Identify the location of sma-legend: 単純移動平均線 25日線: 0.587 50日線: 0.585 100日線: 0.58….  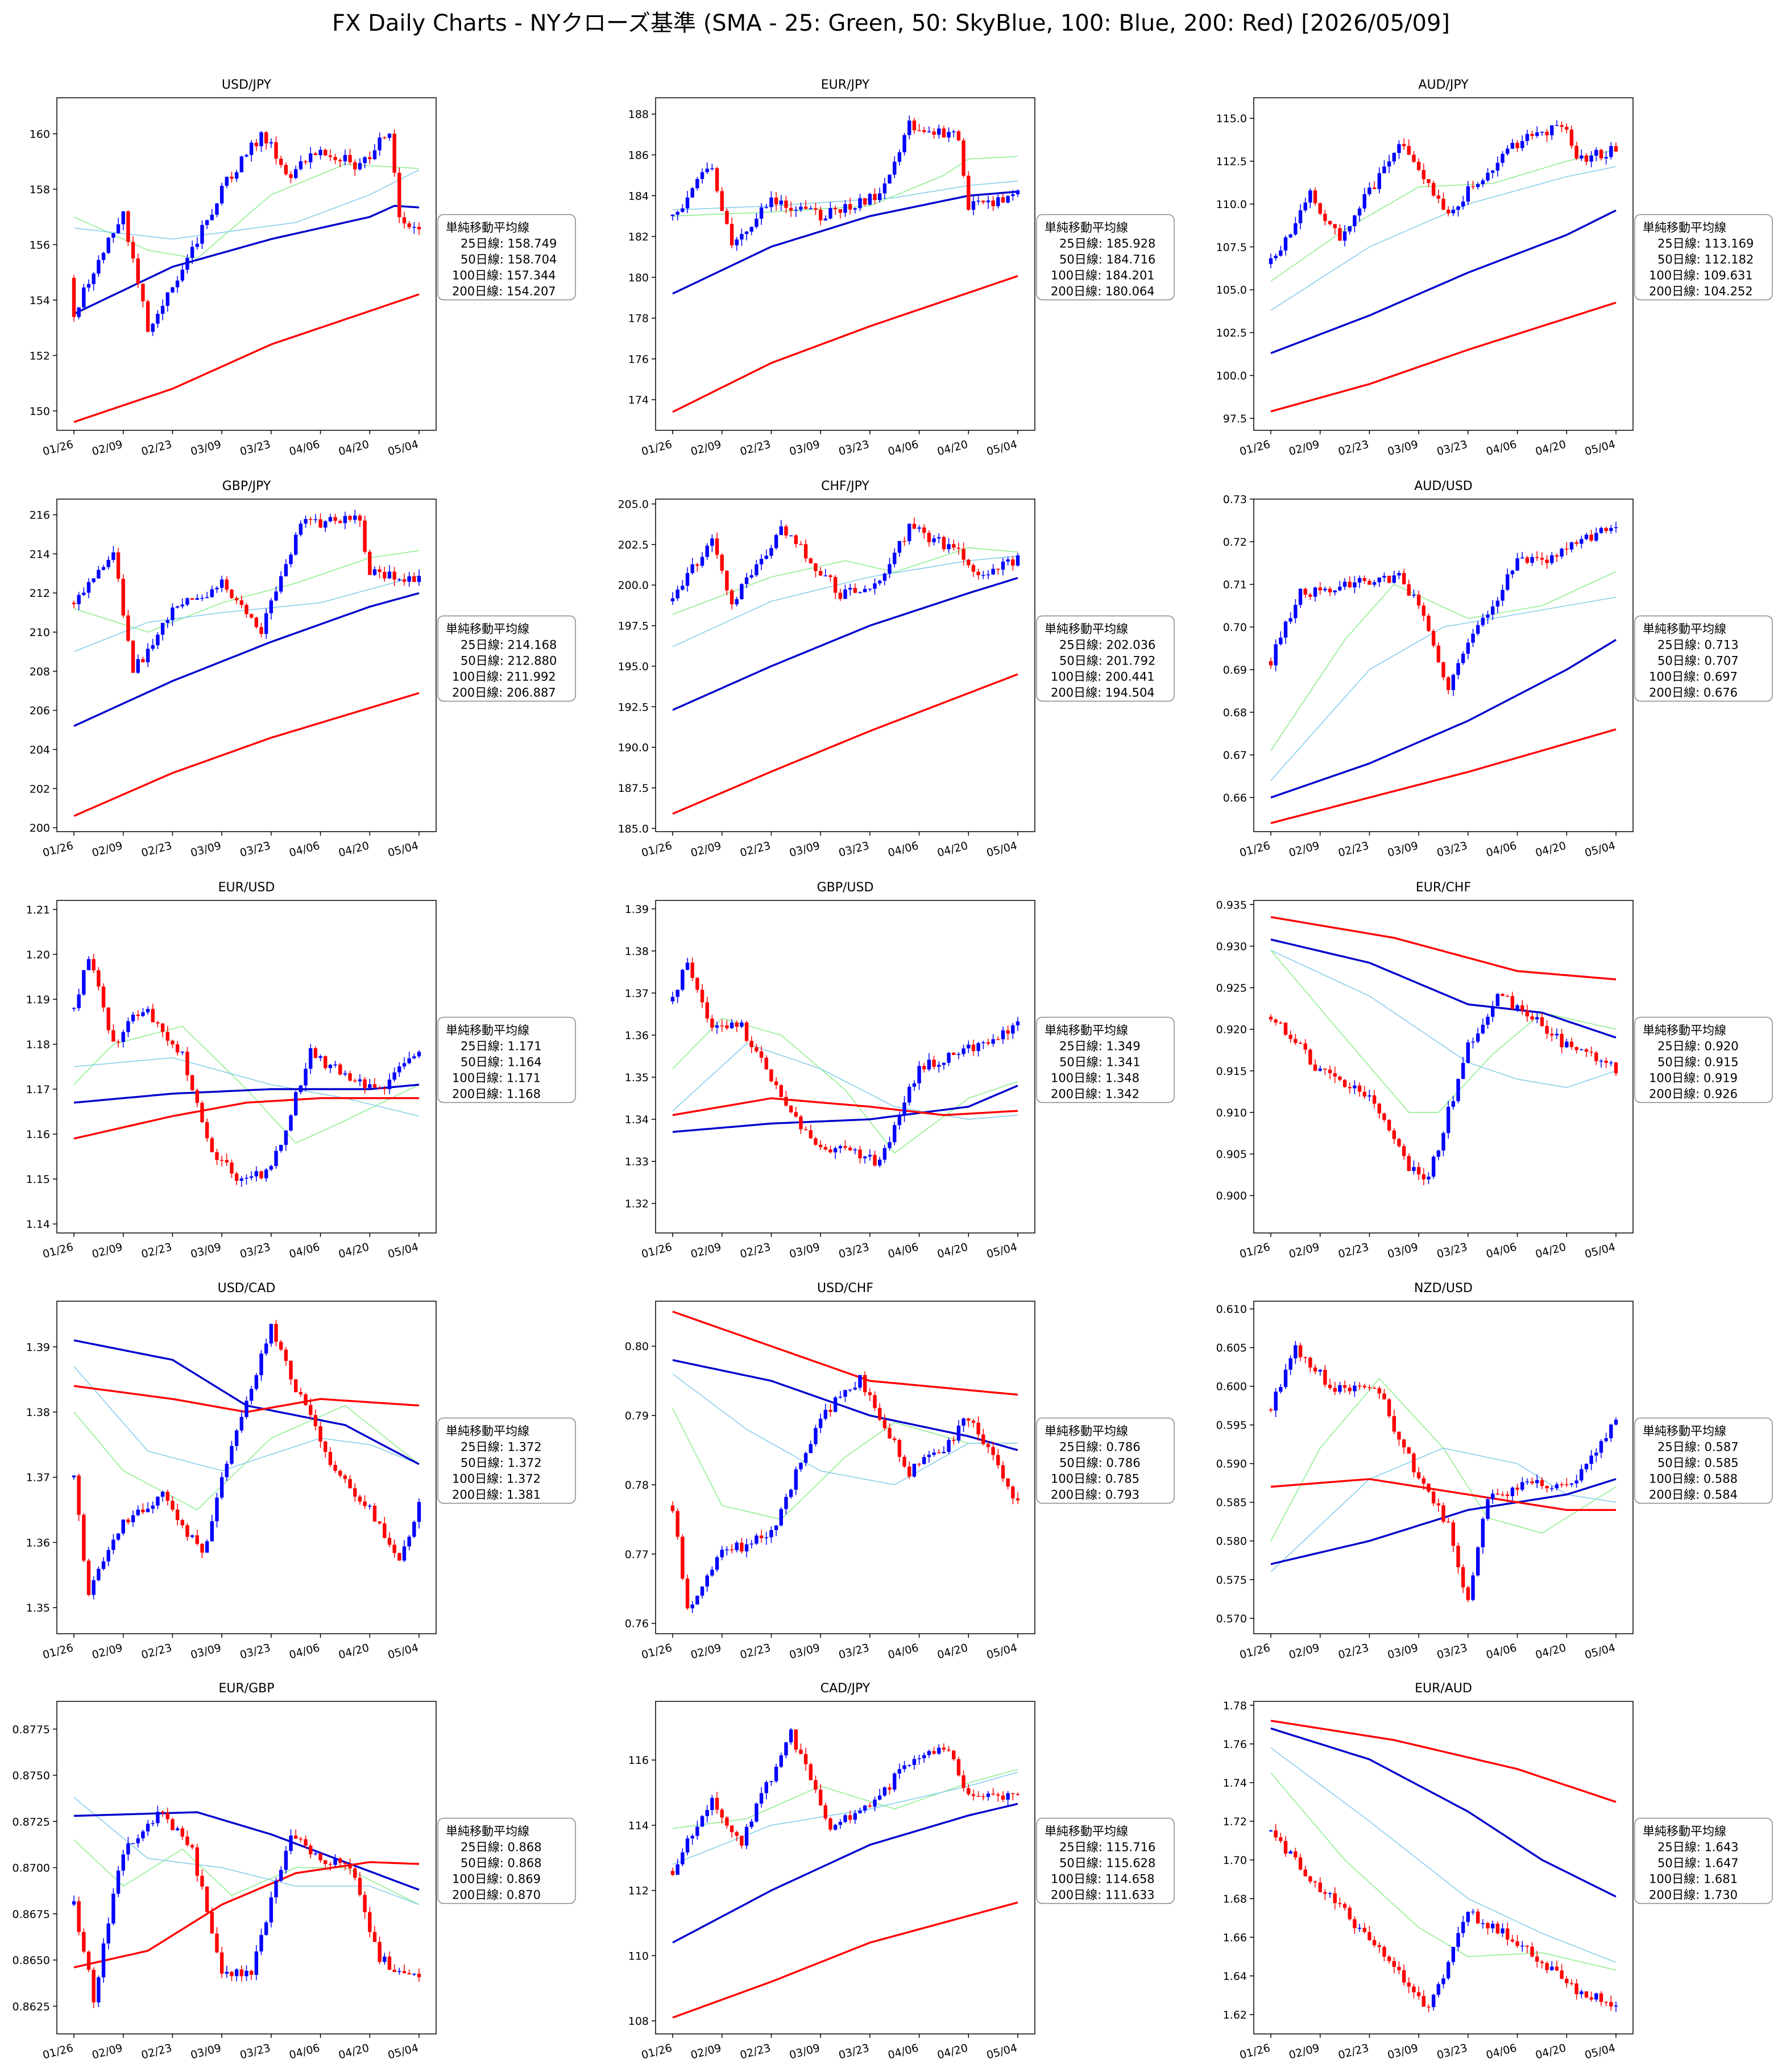
(1704, 1460).